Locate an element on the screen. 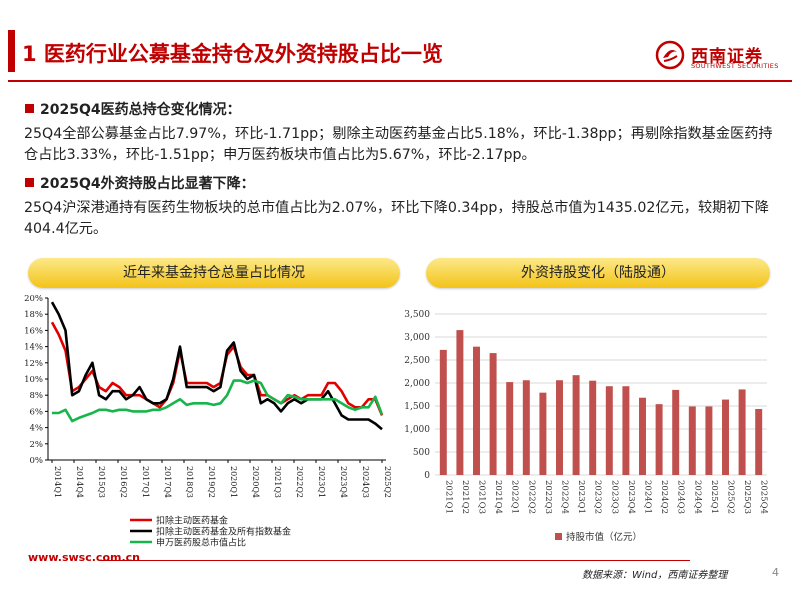  legend-swatch is located at coordinates (558, 536).